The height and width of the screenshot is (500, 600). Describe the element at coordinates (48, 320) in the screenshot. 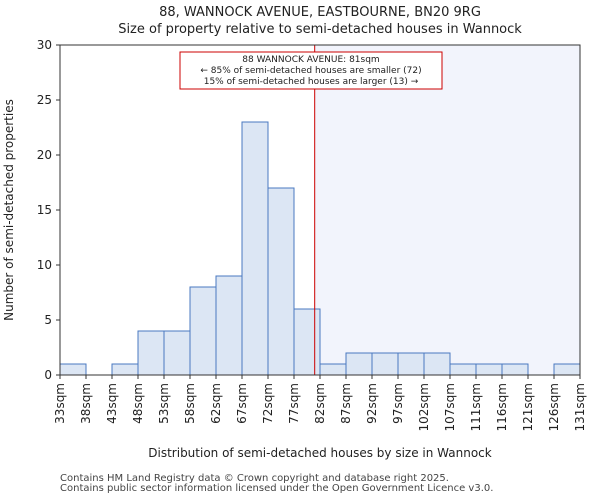

I see `y-tick-label: 5` at that location.